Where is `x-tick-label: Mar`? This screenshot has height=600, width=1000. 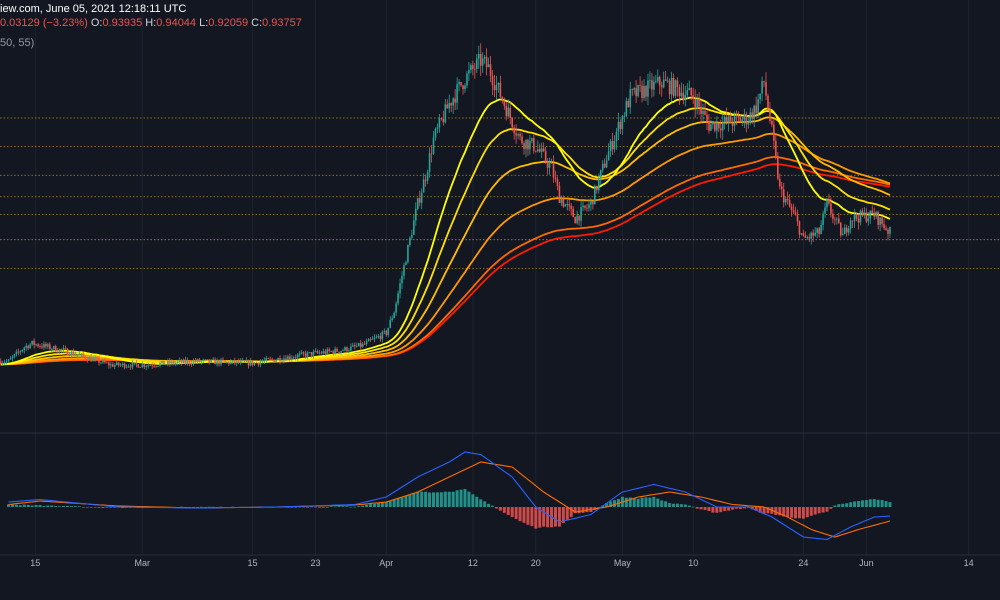 x-tick-label: Mar is located at coordinates (143, 563).